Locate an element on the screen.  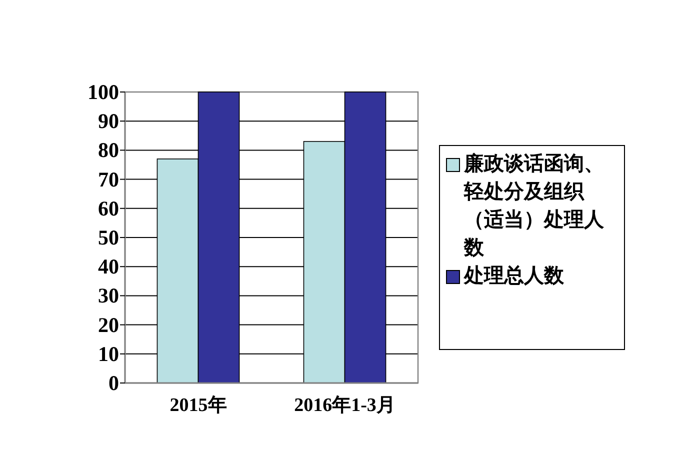
y-tick-label: 90 is located at coordinates (108, 121).